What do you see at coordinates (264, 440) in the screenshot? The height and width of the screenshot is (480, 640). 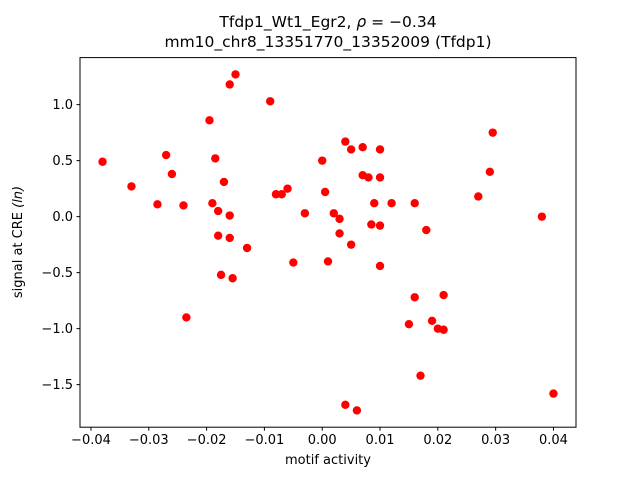 I see `x-tick-label: −0.01` at bounding box center [264, 440].